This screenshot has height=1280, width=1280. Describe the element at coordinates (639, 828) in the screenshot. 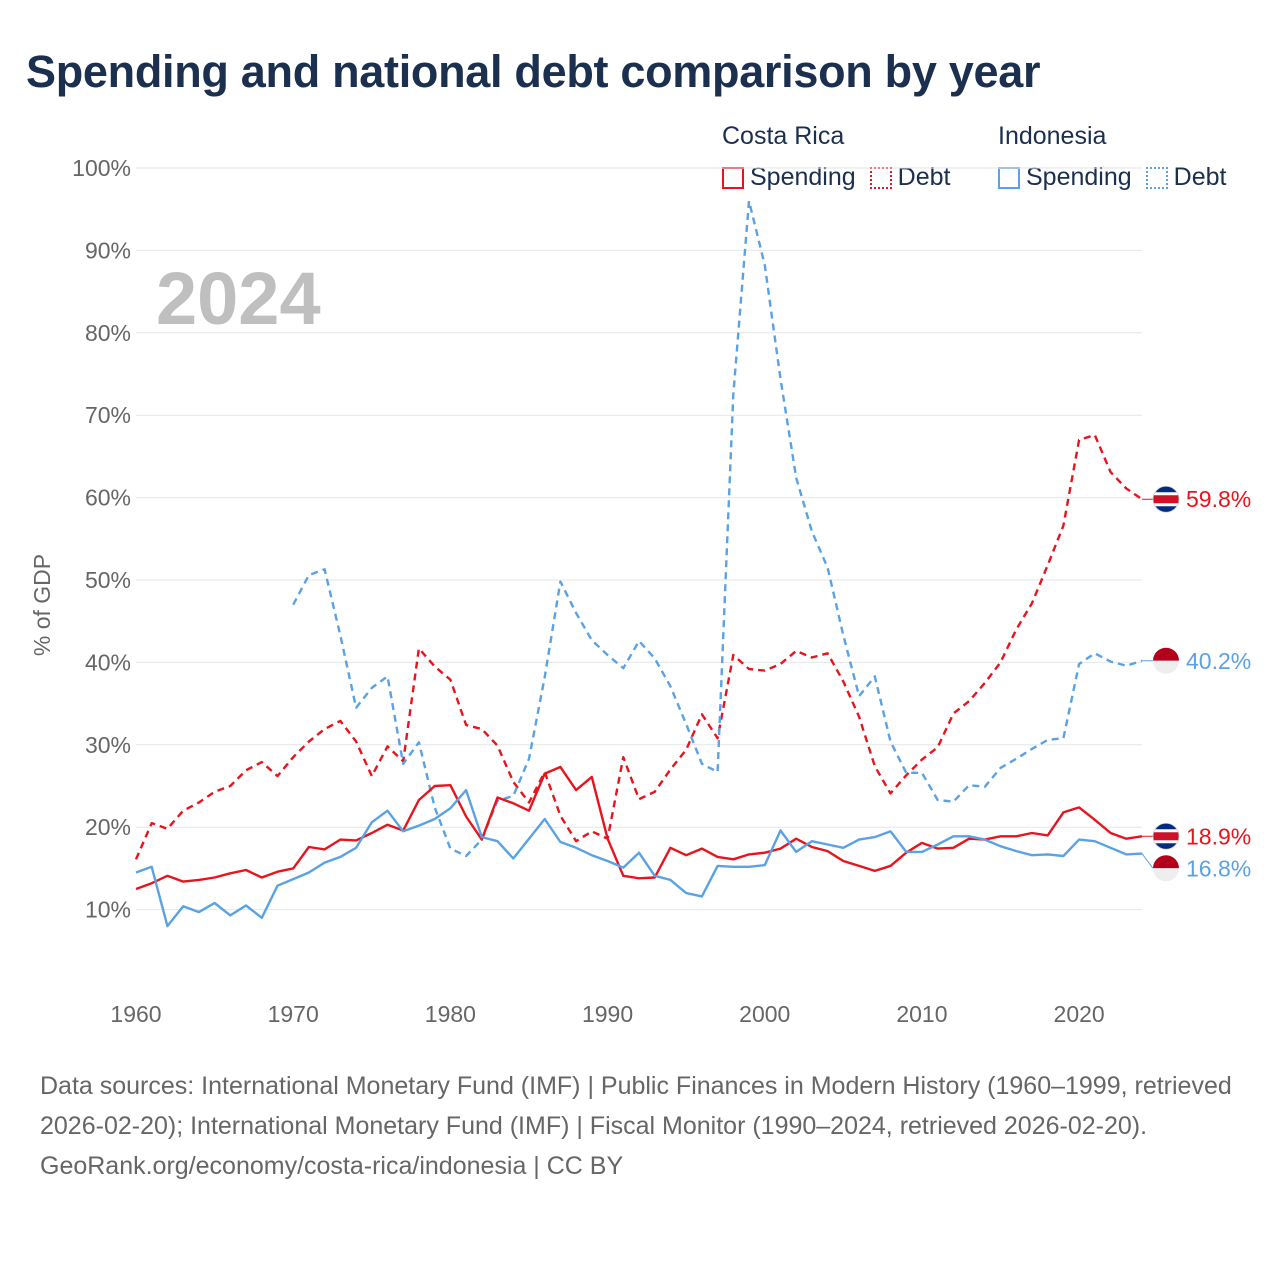

I see `series-line-costa-rica-spending` at that location.